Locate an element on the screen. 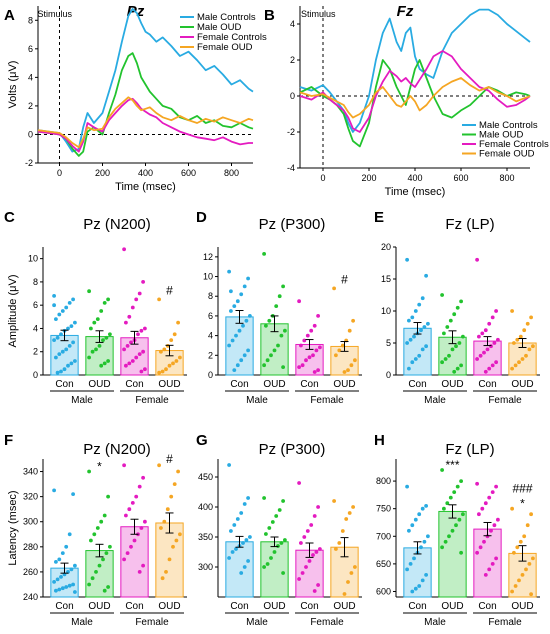  legend-entry: Female Controls is located at coordinates (514, 144).